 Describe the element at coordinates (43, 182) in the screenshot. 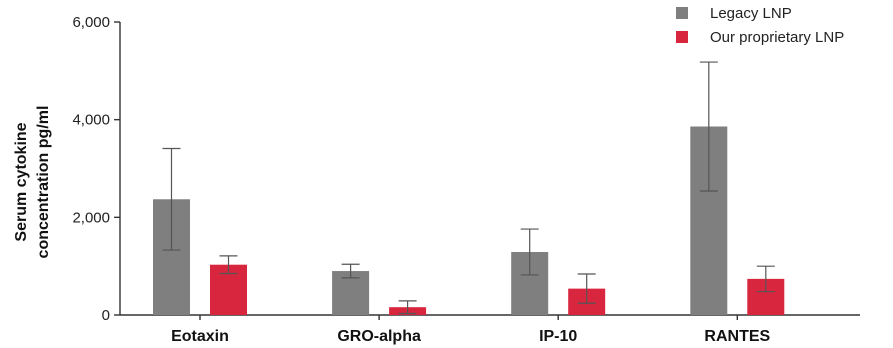

I see `y-axis-title-line-2: concentration pg/ml` at that location.